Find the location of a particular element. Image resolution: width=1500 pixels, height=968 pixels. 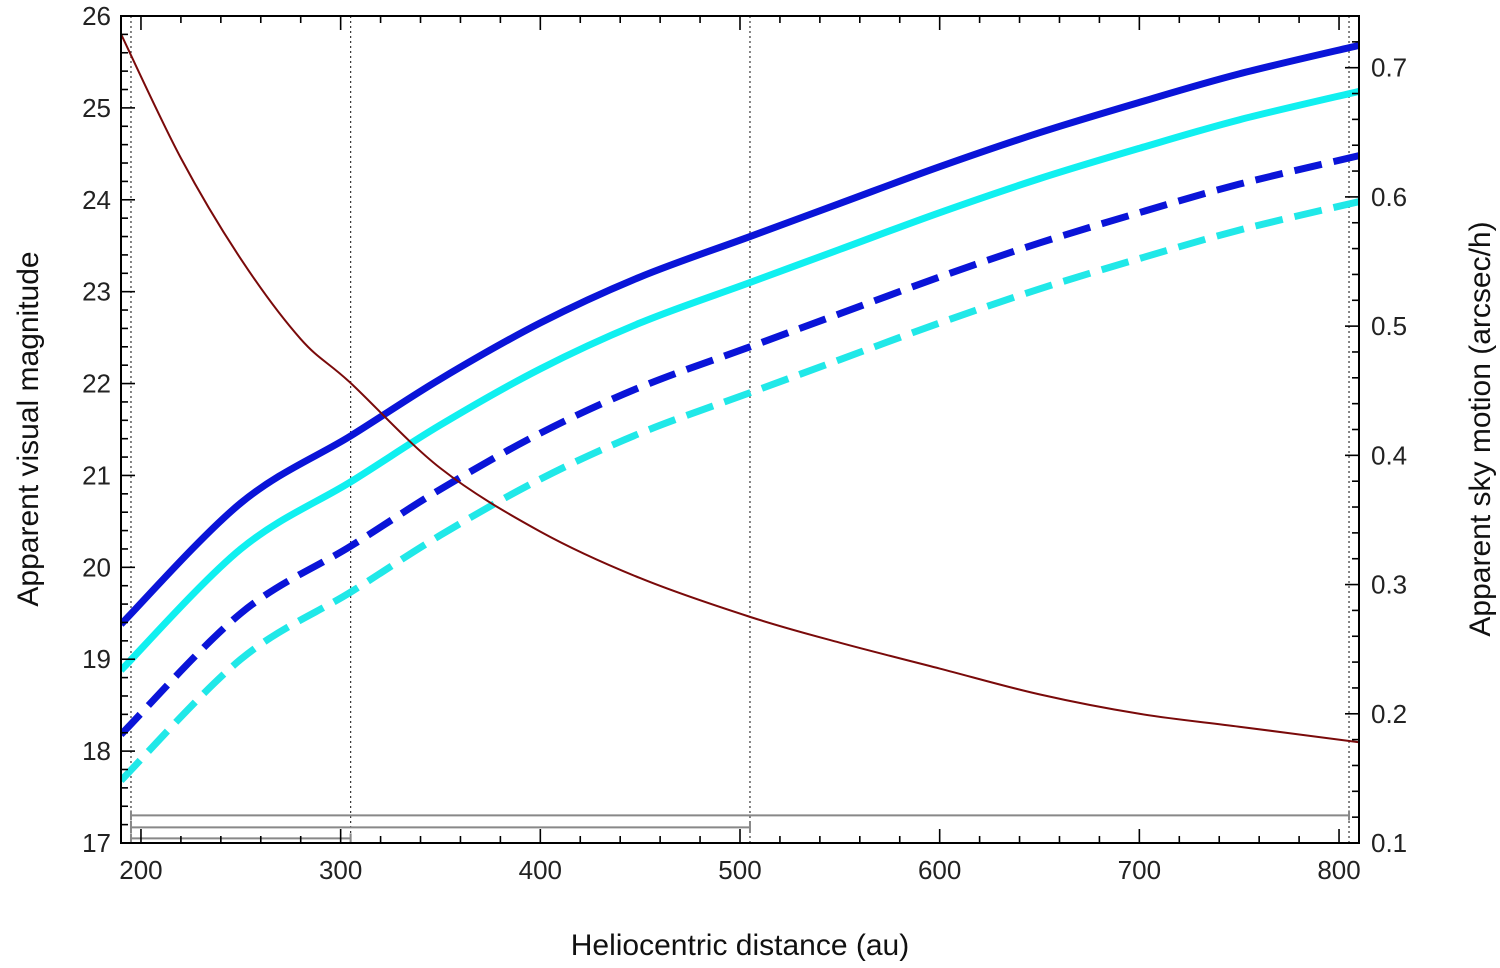

x-axis-title: Heliocentric distance (au) is located at coordinates (740, 945).